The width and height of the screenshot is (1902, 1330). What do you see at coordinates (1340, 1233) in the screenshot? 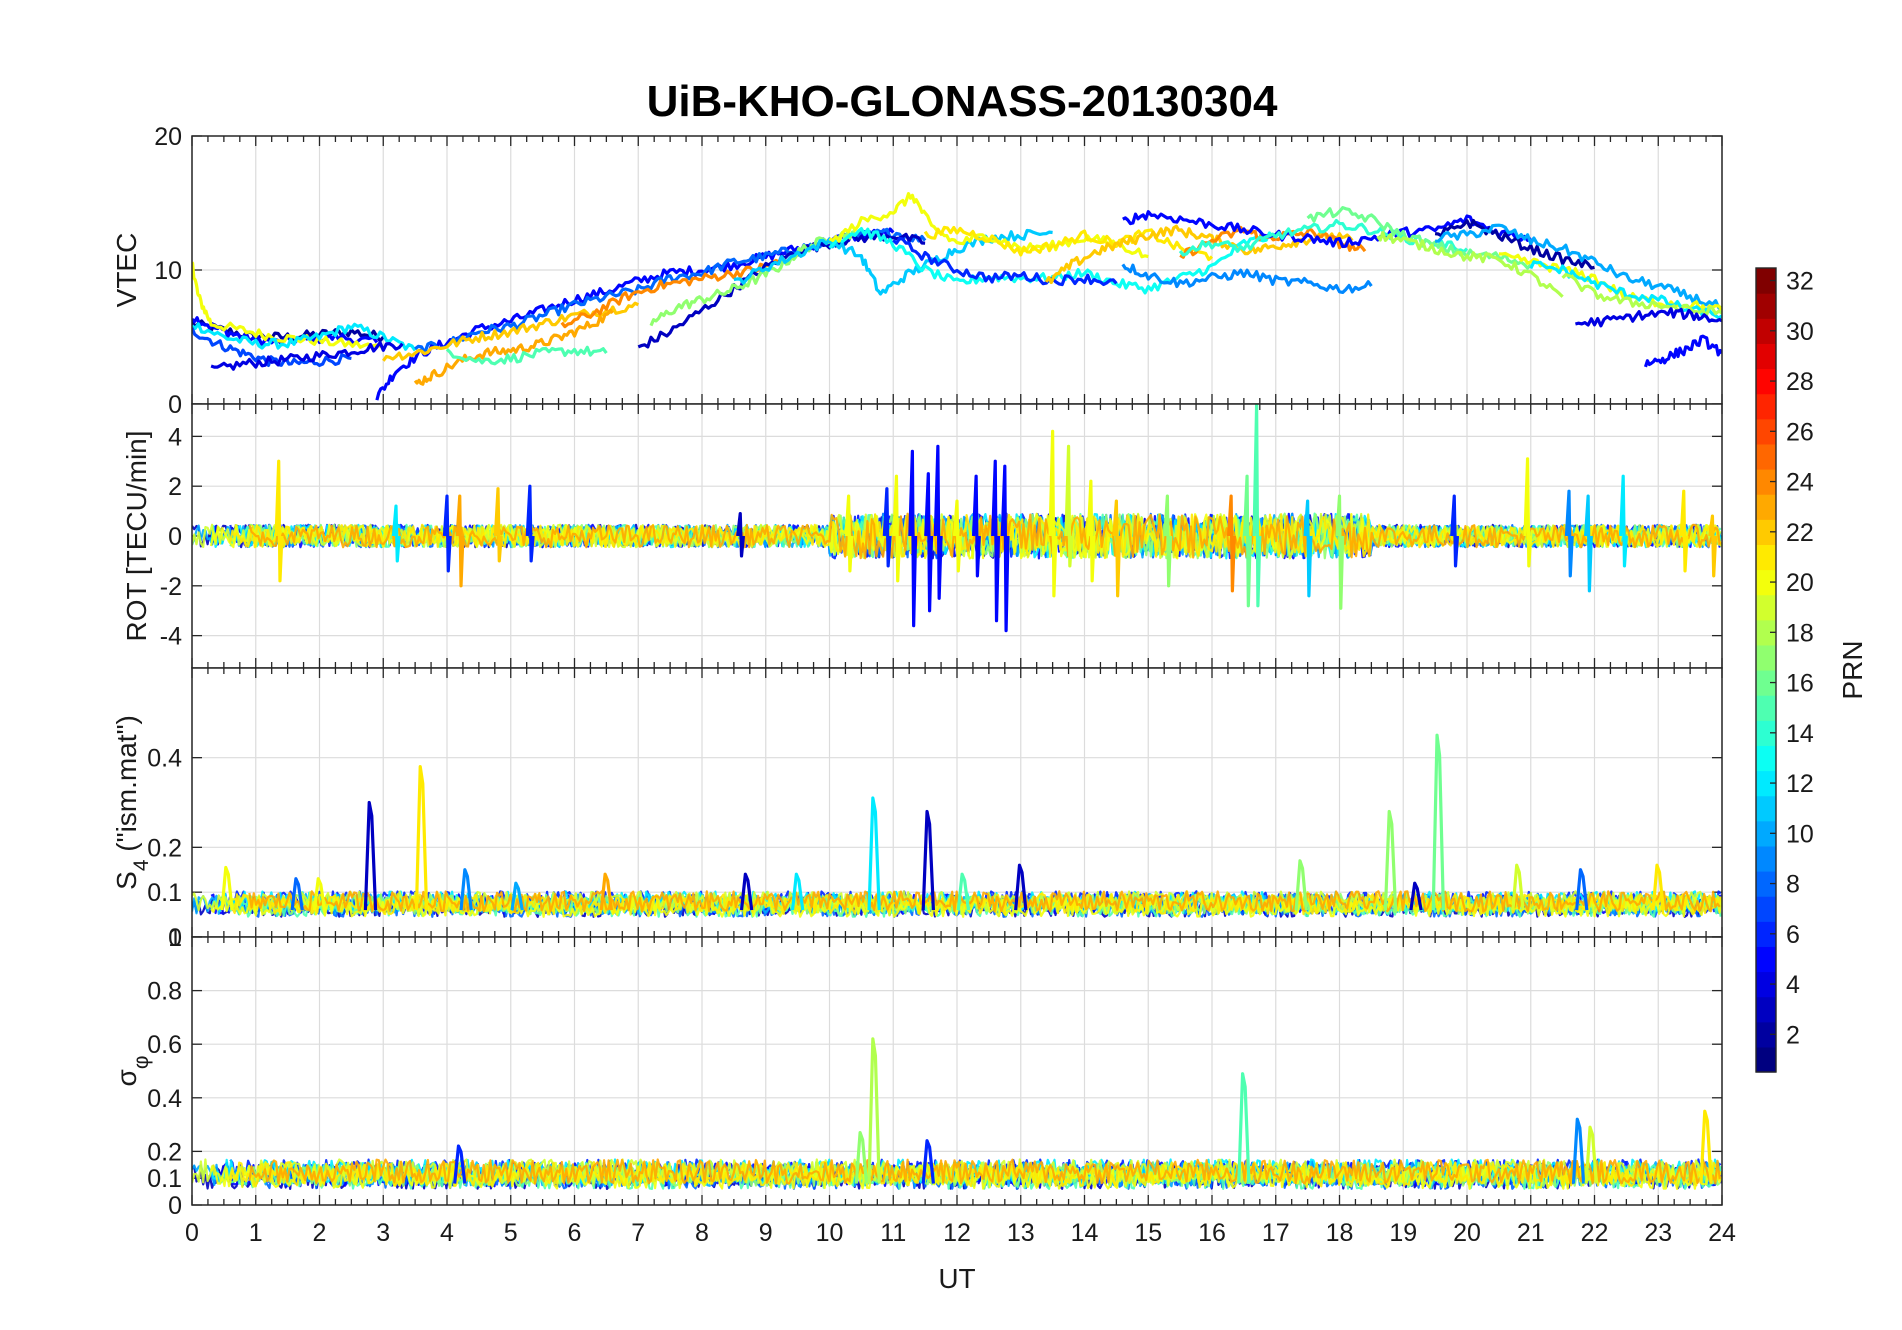
I see `x-tick-label: 18` at bounding box center [1340, 1233].